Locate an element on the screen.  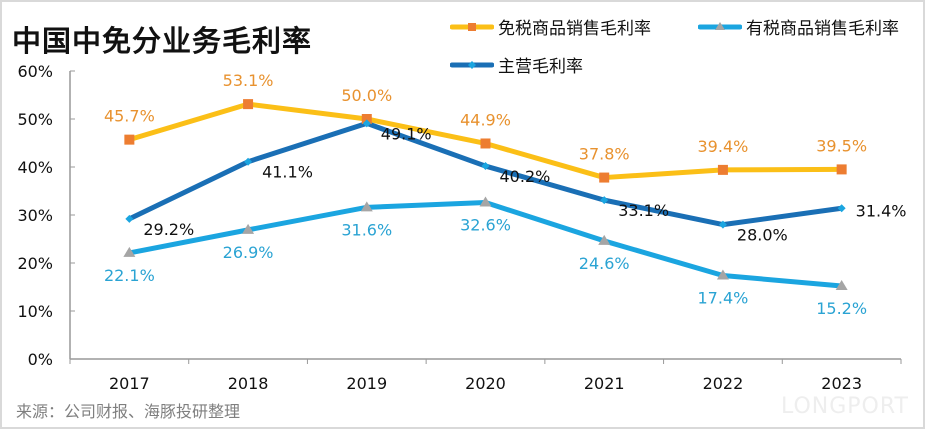
y-tick-label: 40% is located at coordinates (35, 167).